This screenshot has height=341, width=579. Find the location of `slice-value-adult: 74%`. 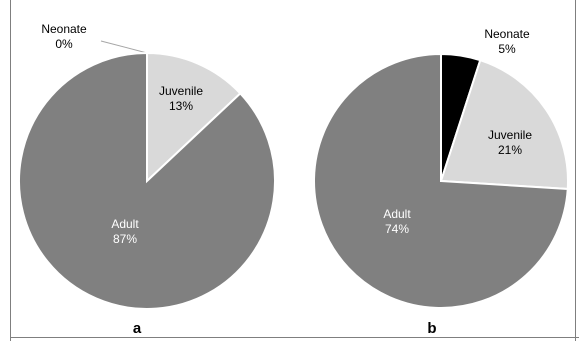

slice-value-adult: 74% is located at coordinates (397, 229).